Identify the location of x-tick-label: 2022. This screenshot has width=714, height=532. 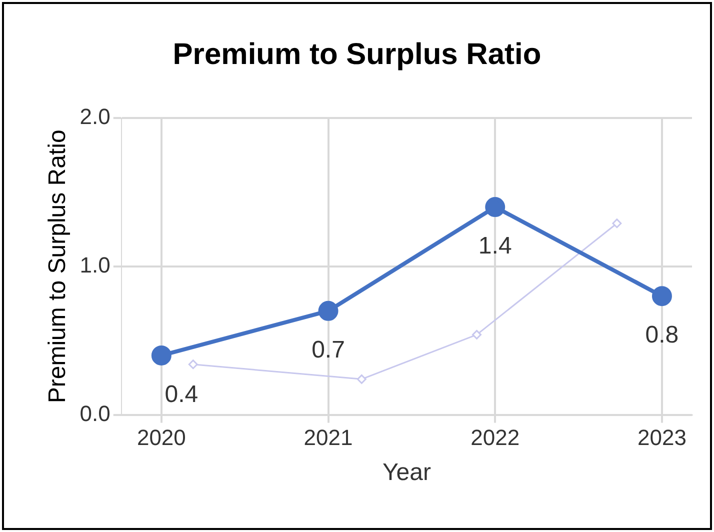
(495, 437).